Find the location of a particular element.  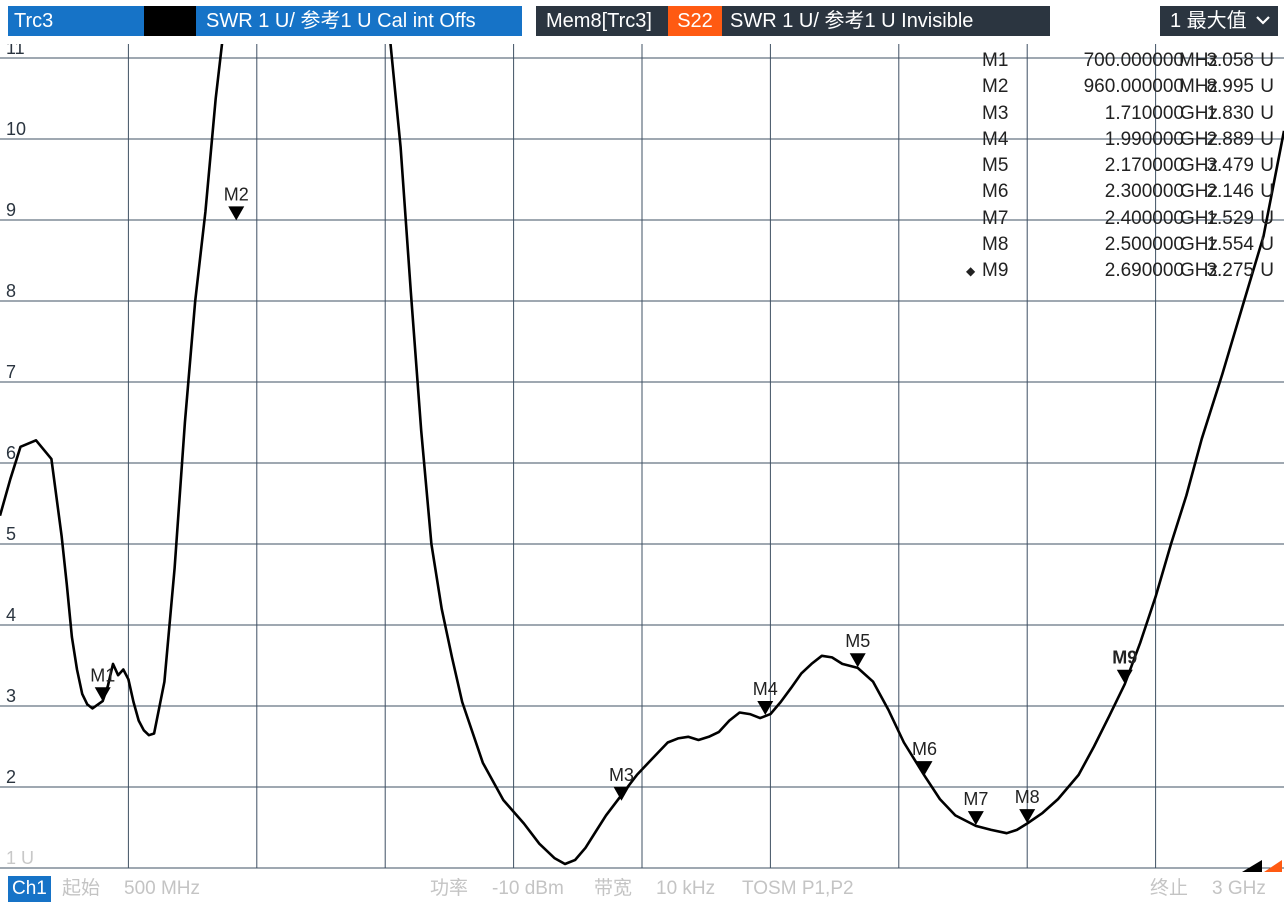

marker-value: 2.146 is located at coordinates (1230, 192).